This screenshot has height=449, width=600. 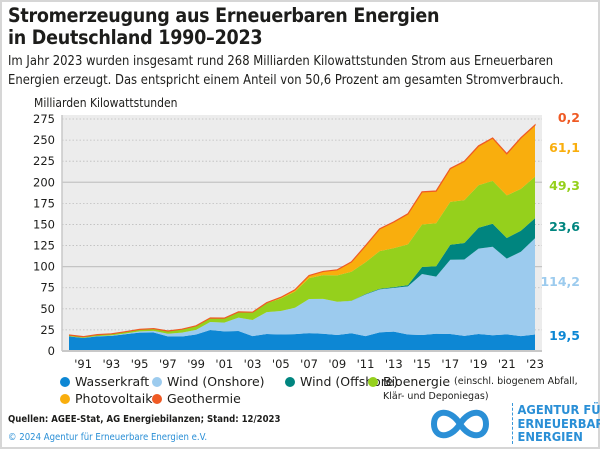 I want to click on area-wasserkraft, so click(x=302, y=340).